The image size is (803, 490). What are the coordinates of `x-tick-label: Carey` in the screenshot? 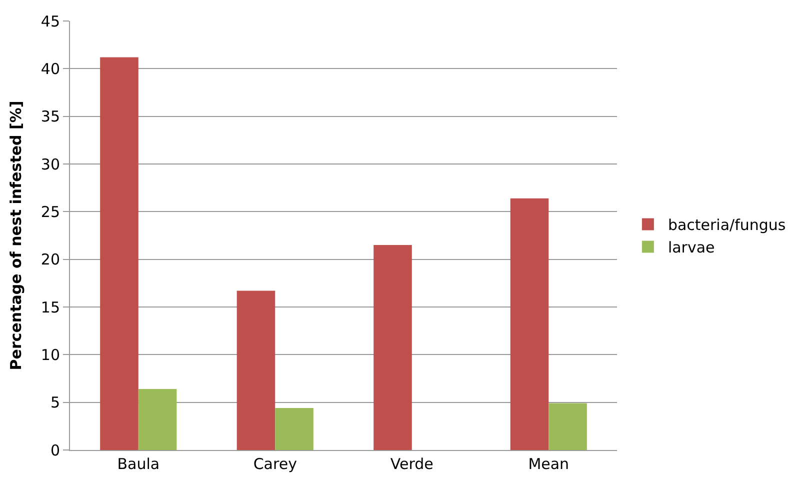 It's located at (275, 464).